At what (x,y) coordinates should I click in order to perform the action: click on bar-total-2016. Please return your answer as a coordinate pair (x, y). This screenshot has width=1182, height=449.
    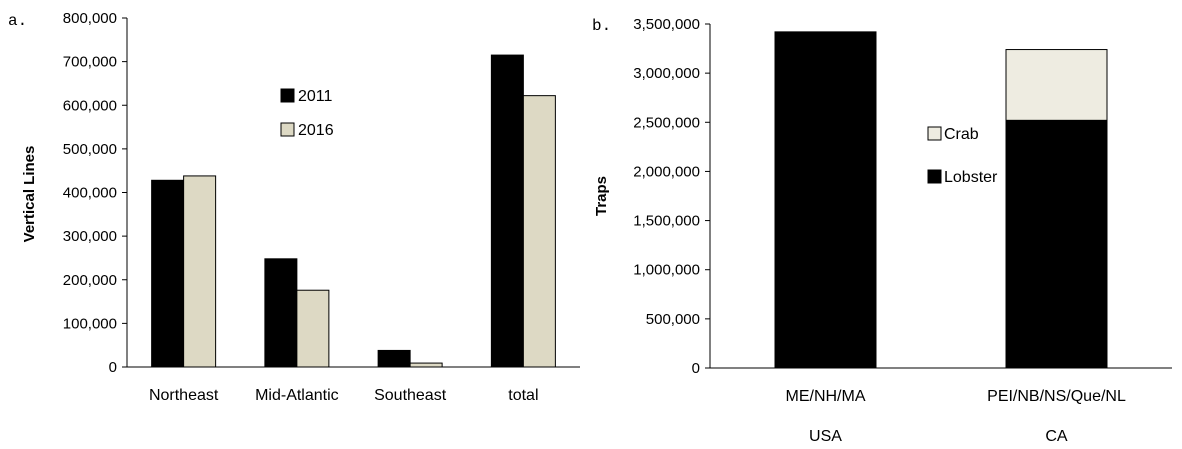
    Looking at the image, I should click on (539, 231).